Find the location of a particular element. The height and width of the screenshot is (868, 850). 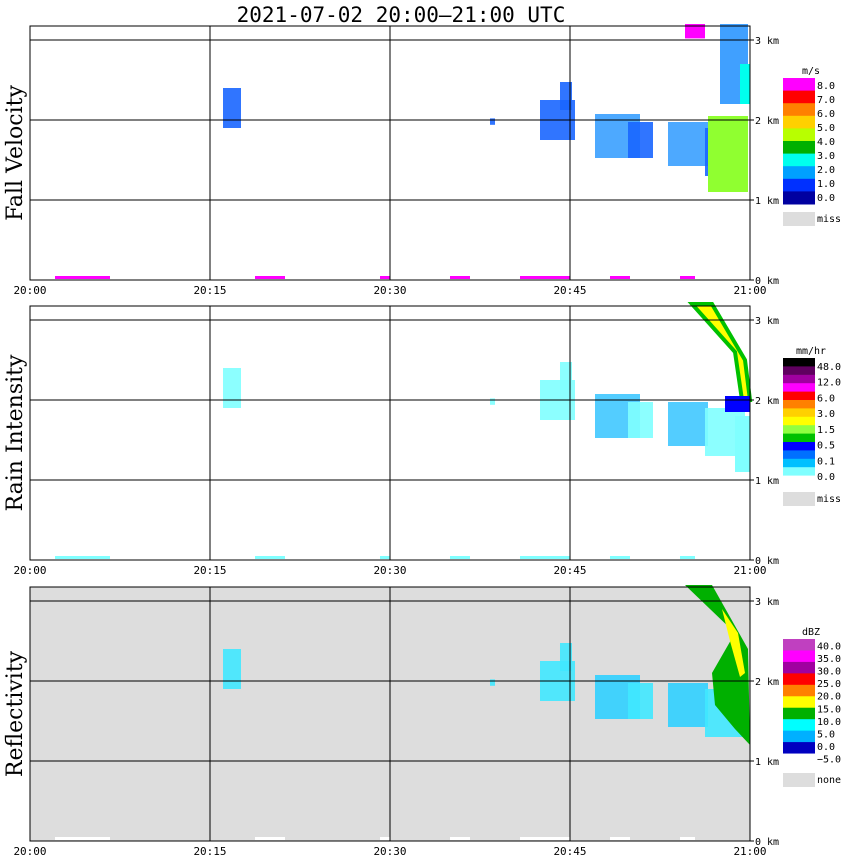

colorbar-label: 35.0 is located at coordinates (829, 659).